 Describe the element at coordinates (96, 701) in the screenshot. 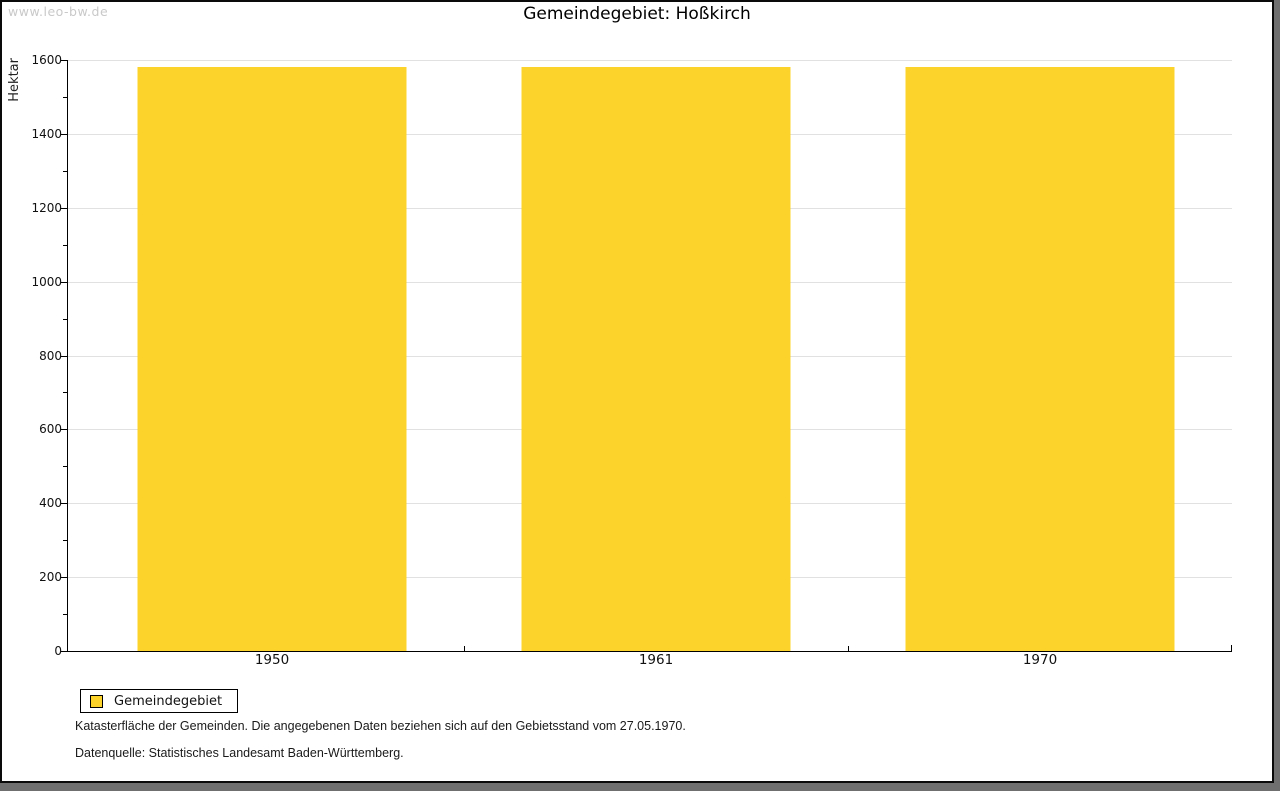

I see `legend-swatch-icon` at that location.